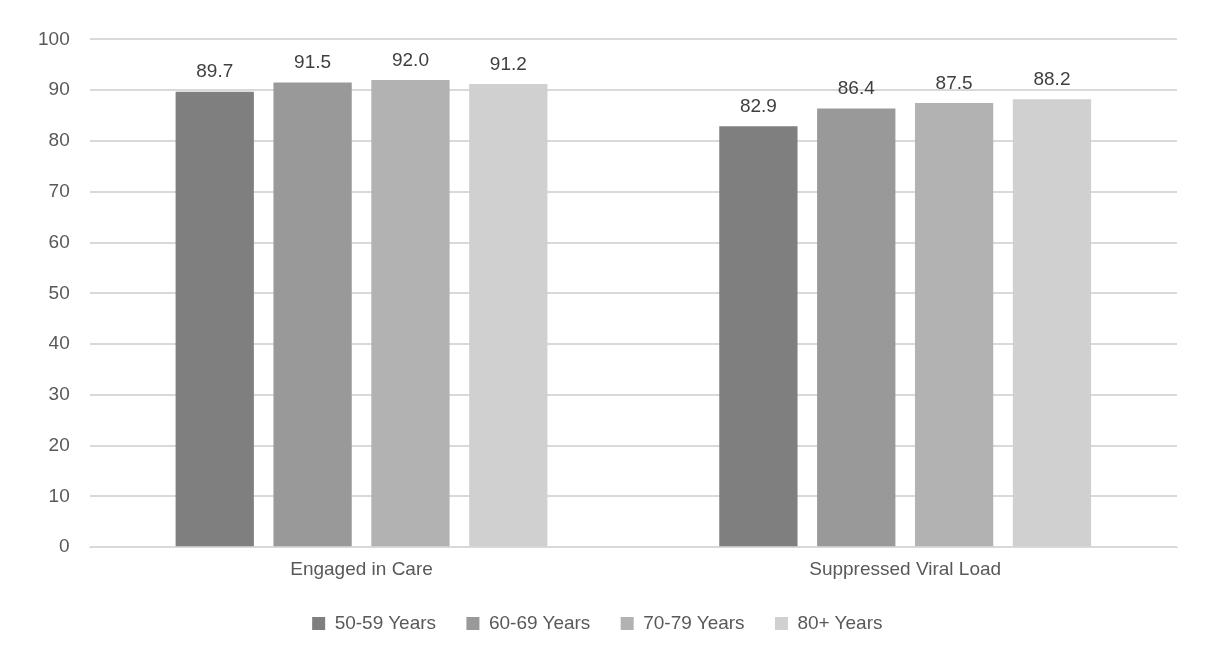  I want to click on y-tick-label: 20, so click(59, 444).